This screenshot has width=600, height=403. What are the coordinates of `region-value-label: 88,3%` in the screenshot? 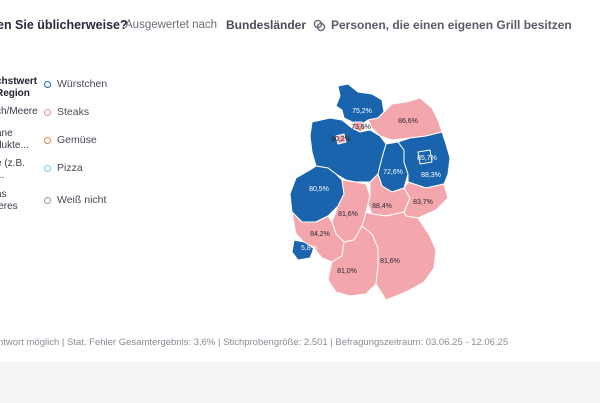 It's located at (431, 175).